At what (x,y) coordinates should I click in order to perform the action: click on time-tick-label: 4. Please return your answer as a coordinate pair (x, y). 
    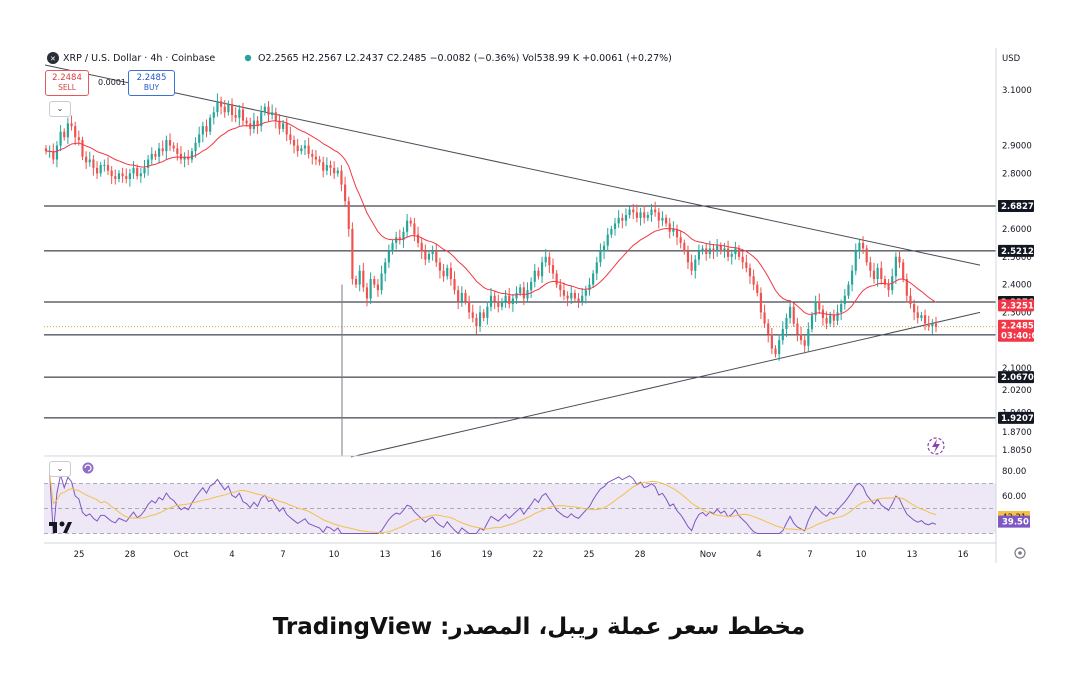
    Looking at the image, I should click on (758, 555).